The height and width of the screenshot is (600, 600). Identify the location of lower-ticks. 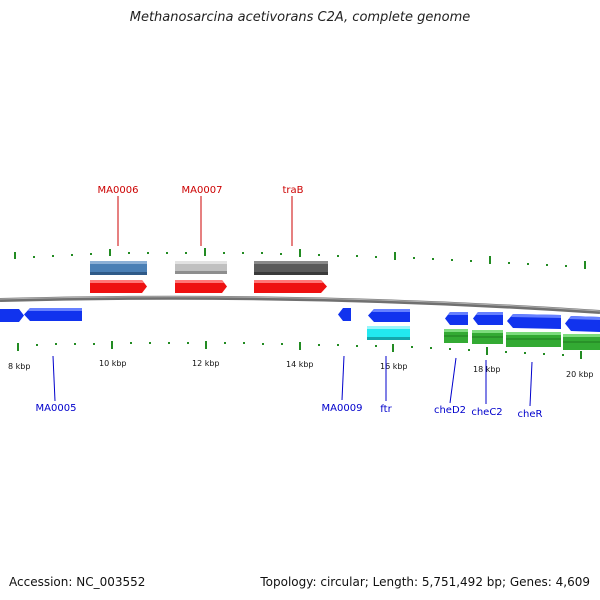
(299, 350).